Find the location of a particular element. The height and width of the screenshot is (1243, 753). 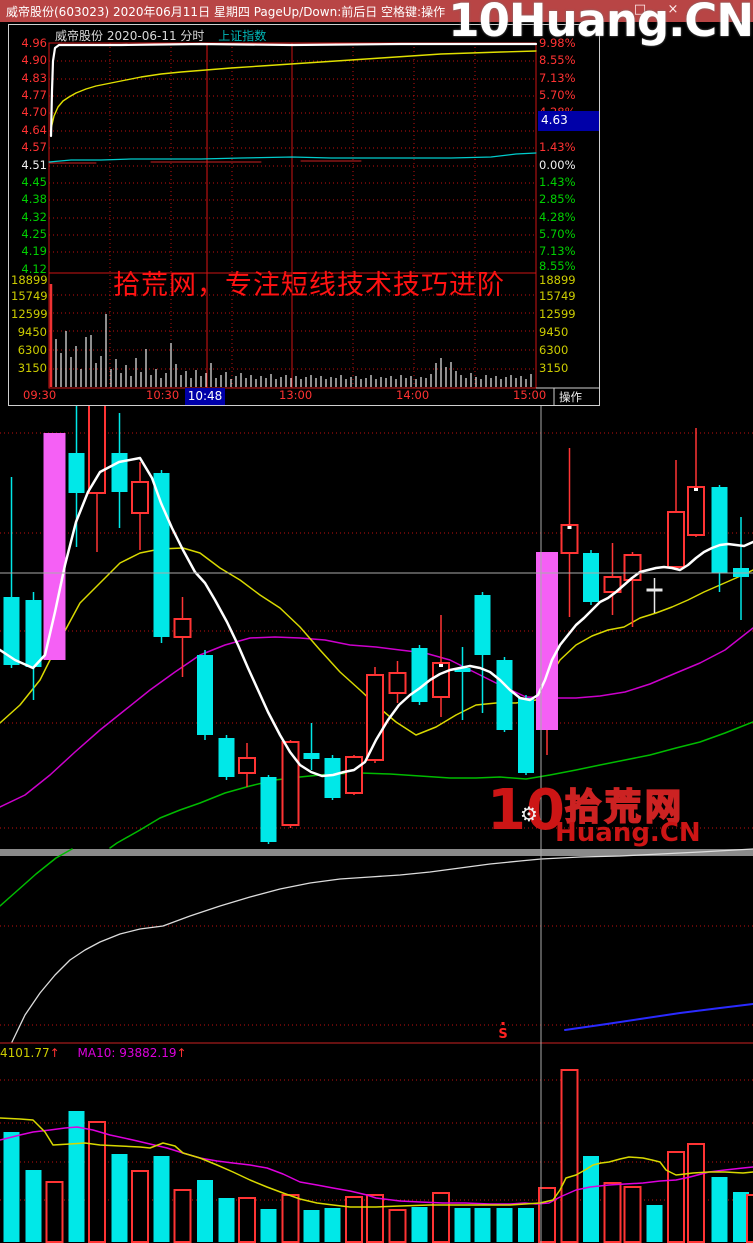

minute-volume-label: 15749 is located at coordinates (557, 296).